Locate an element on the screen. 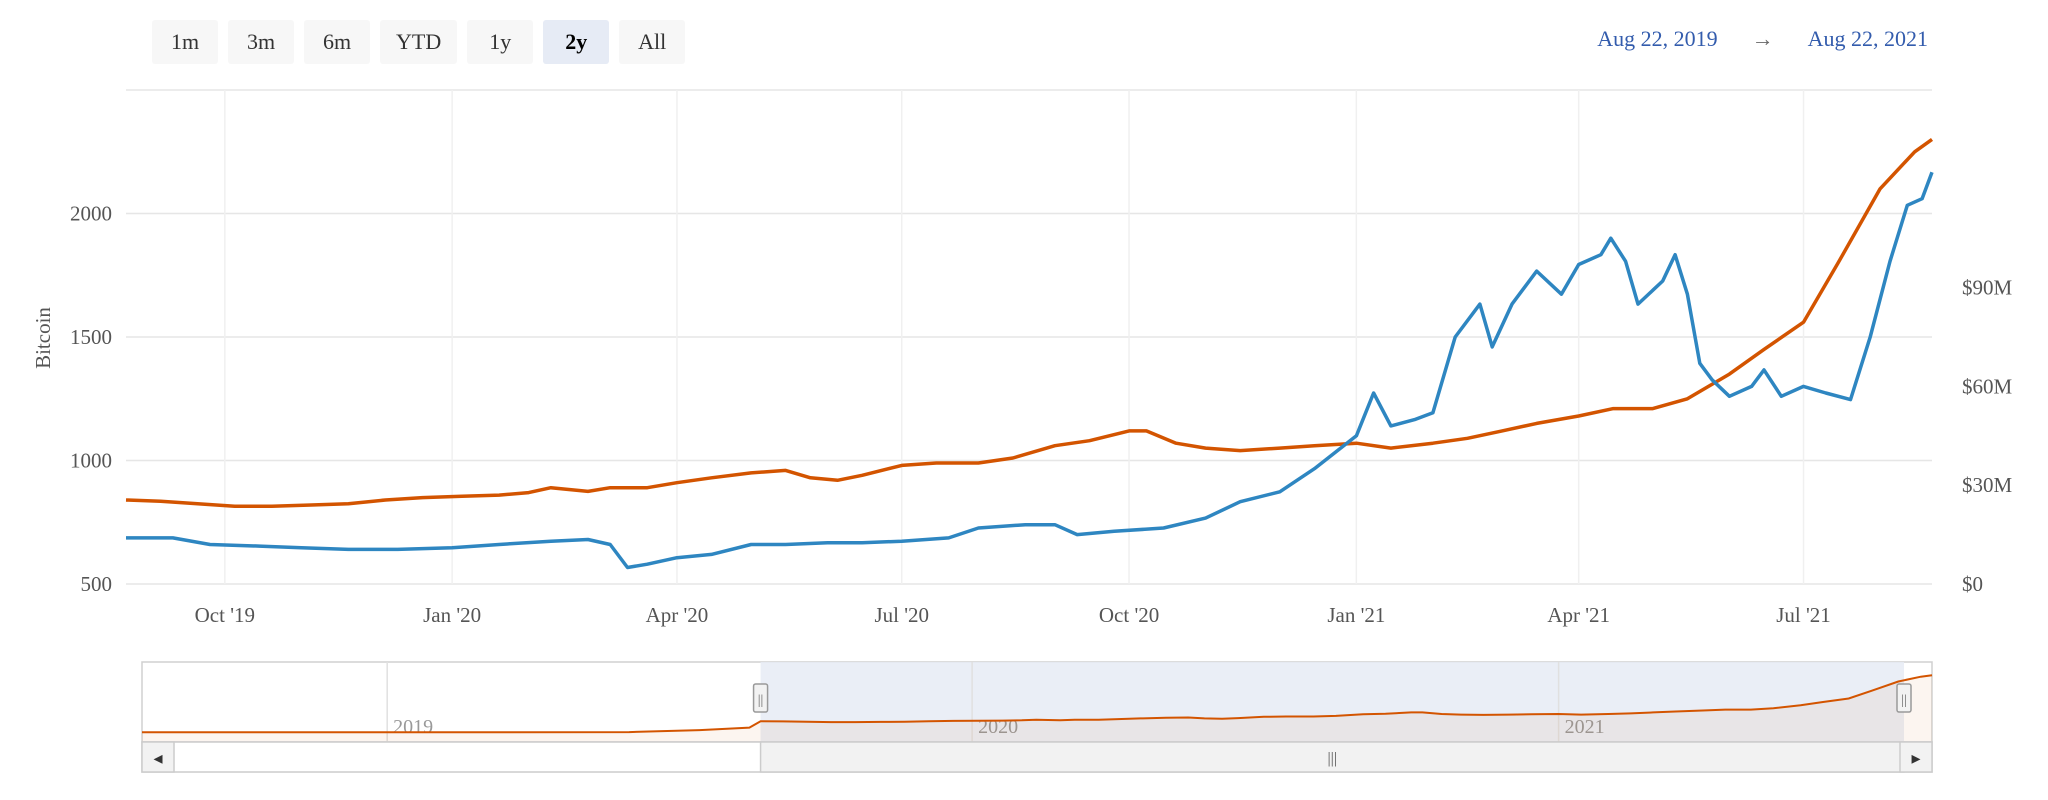 Image resolution: width=2048 pixels, height=800 pixels. scroll-left-arrow-icon: ◂ is located at coordinates (157, 758).